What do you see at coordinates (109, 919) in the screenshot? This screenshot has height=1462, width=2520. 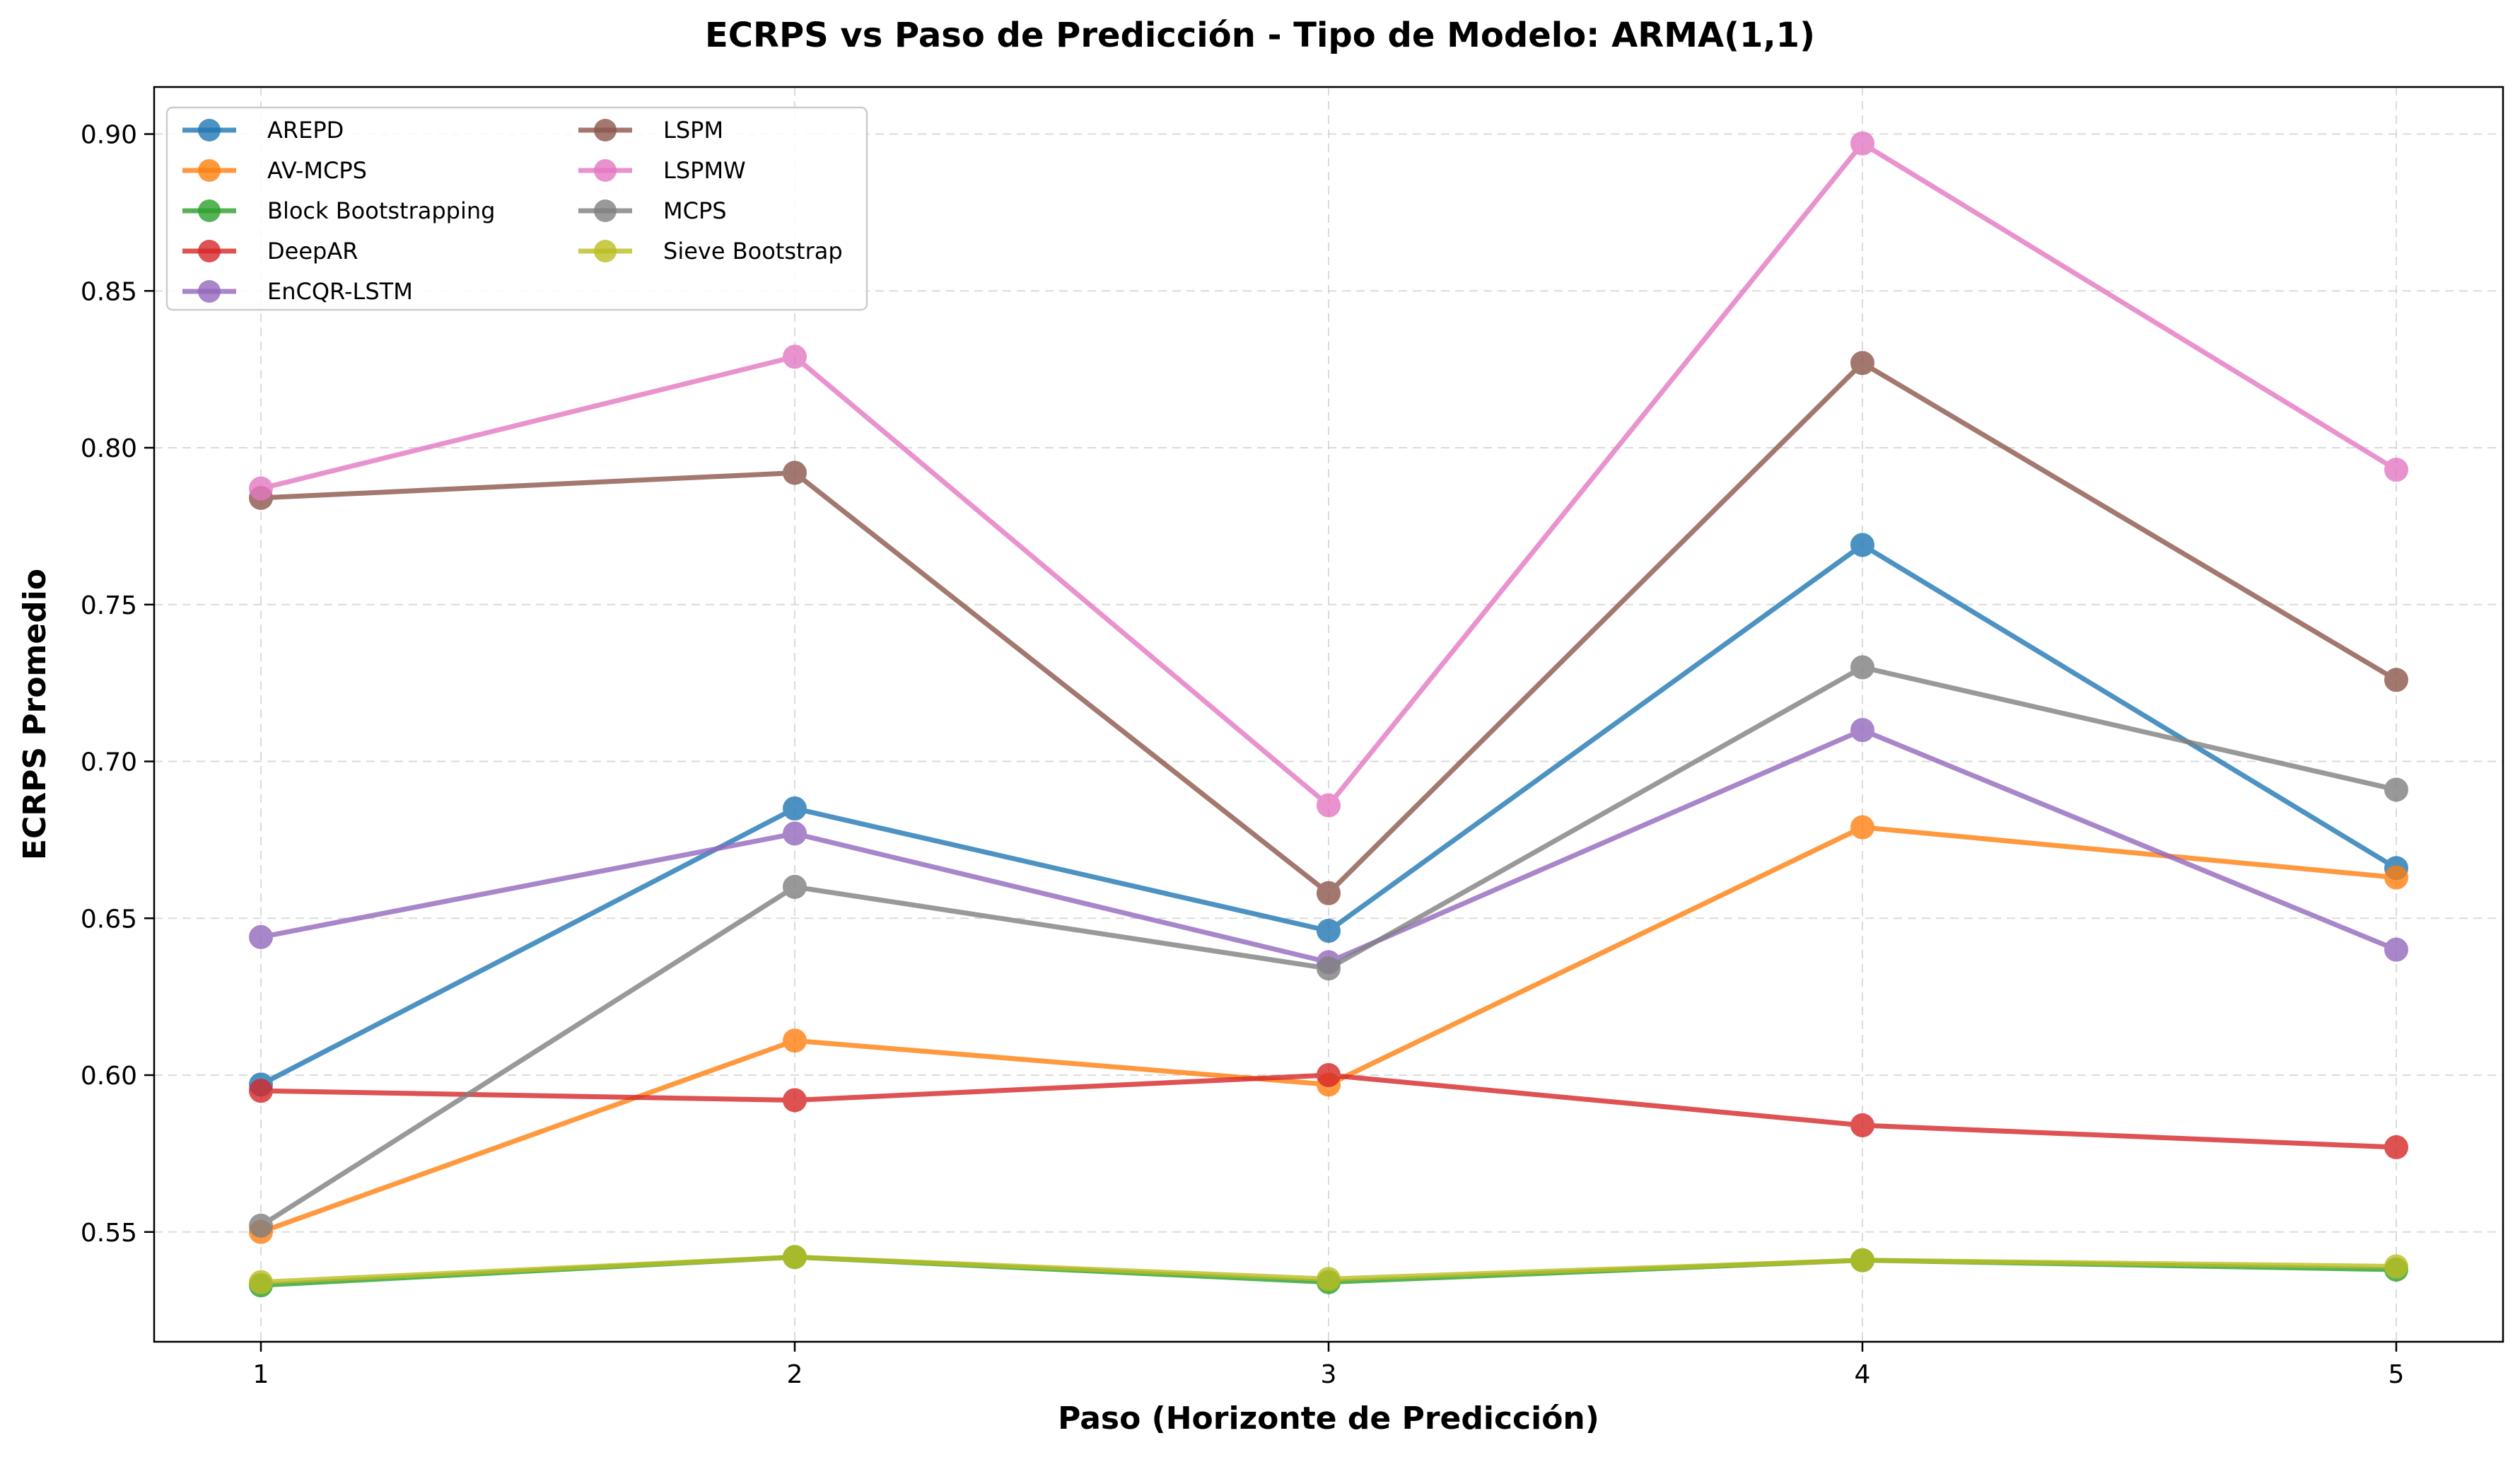 I see `y-tick-label: 0.65` at bounding box center [109, 919].